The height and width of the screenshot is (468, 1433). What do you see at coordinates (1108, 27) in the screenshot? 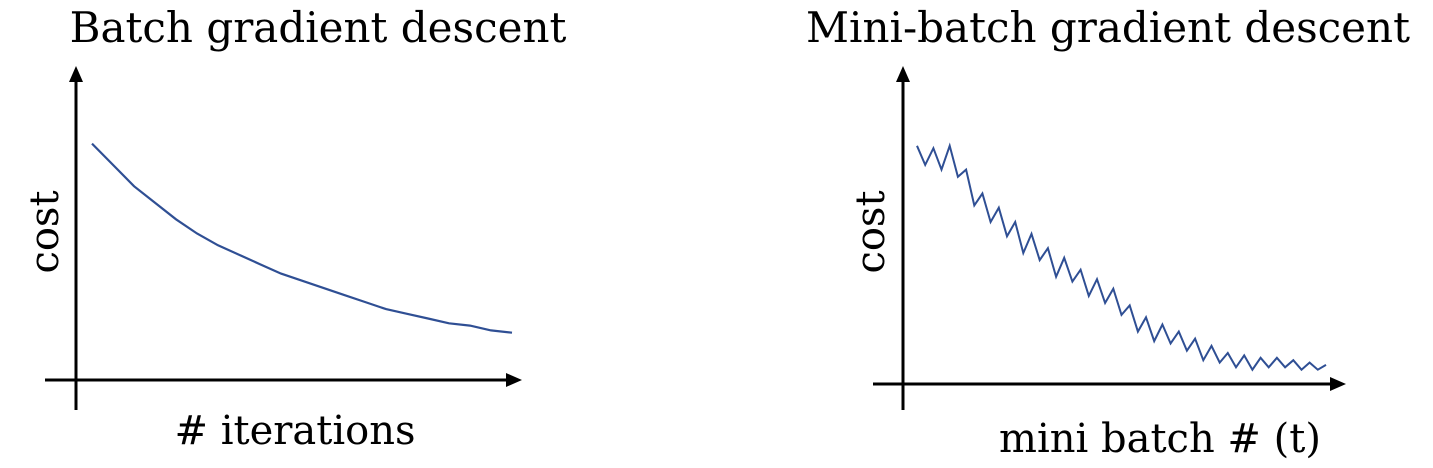
I see `chart-title: Mini-batch gradient descent` at bounding box center [1108, 27].